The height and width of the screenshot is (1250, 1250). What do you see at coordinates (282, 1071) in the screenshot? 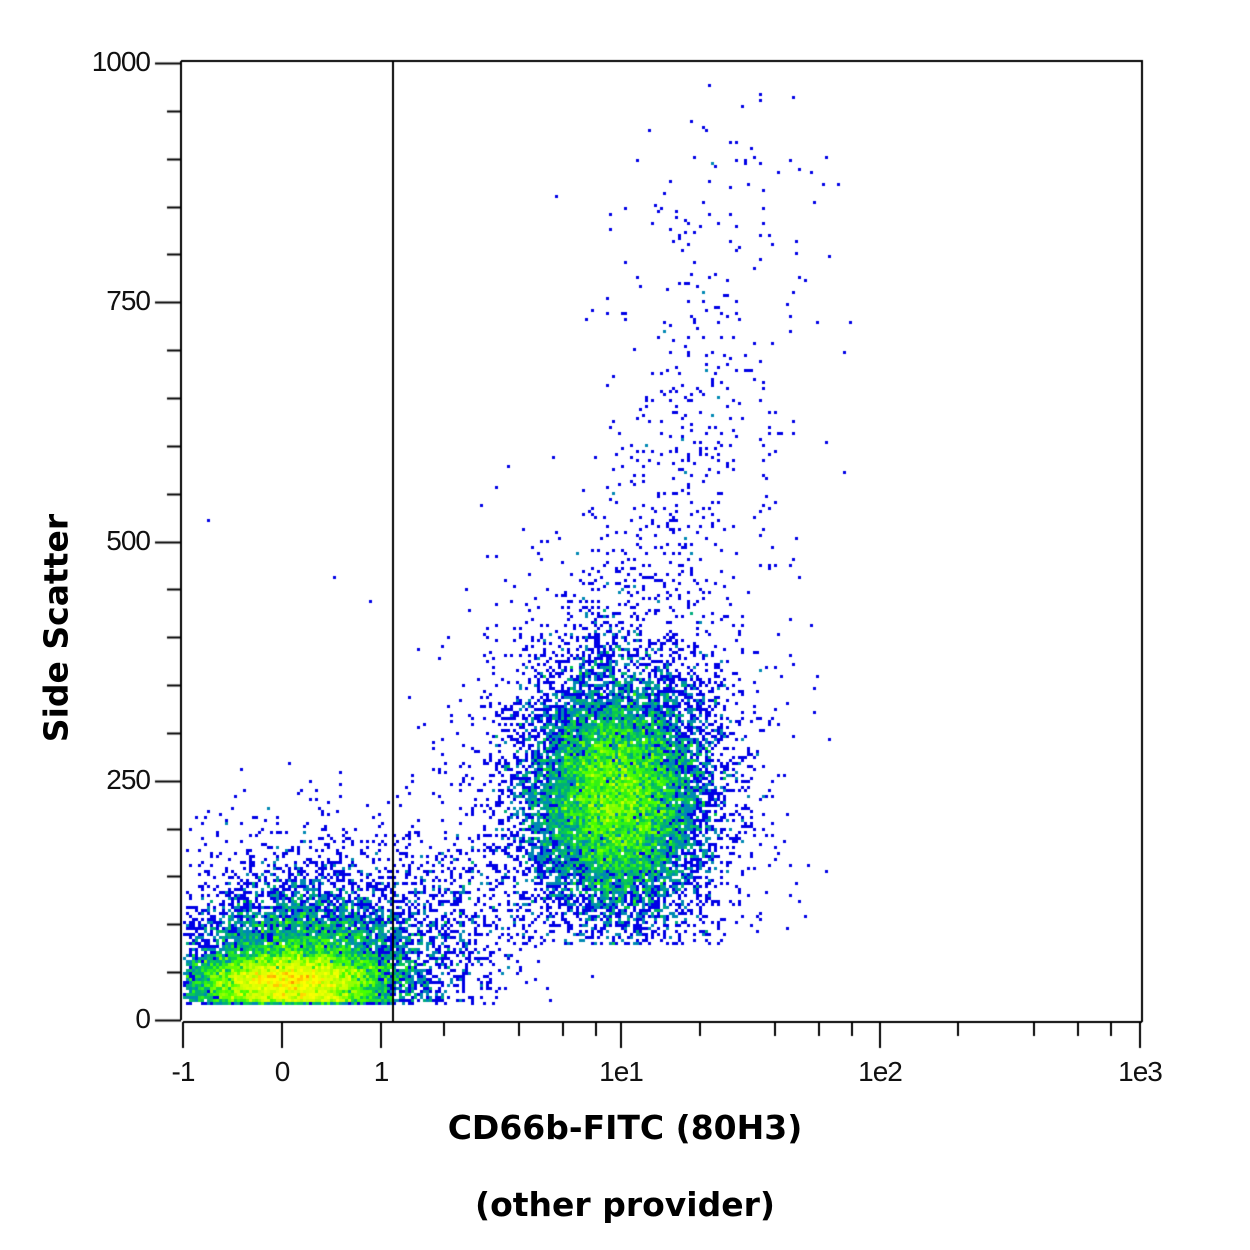
I see `x-tick-label: 0` at bounding box center [282, 1071].